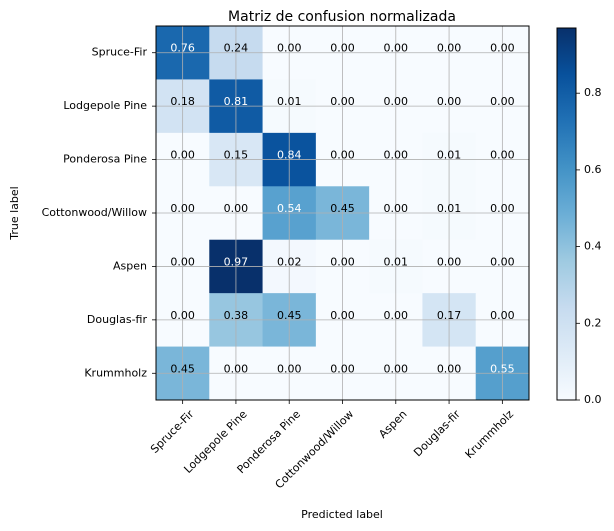 This screenshot has height=531, width=614. I want to click on colorbar-ticks: 0.0 0.2 0.4 0.6 0.8, so click(589, 246).